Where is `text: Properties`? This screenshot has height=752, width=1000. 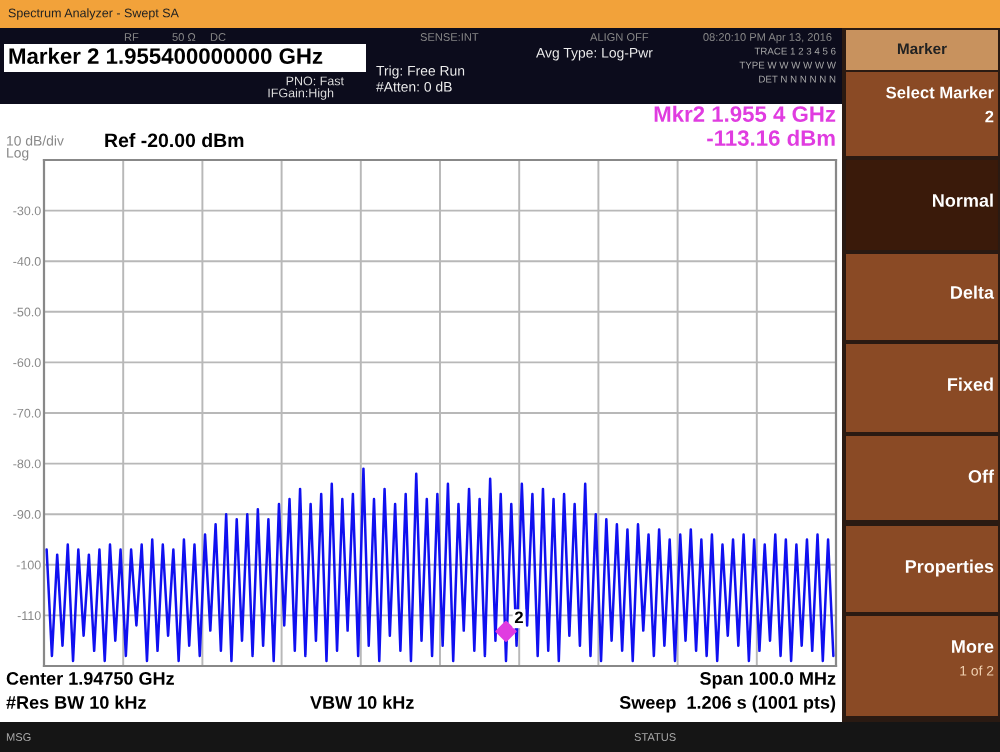 text: Properties is located at coordinates (949, 568).